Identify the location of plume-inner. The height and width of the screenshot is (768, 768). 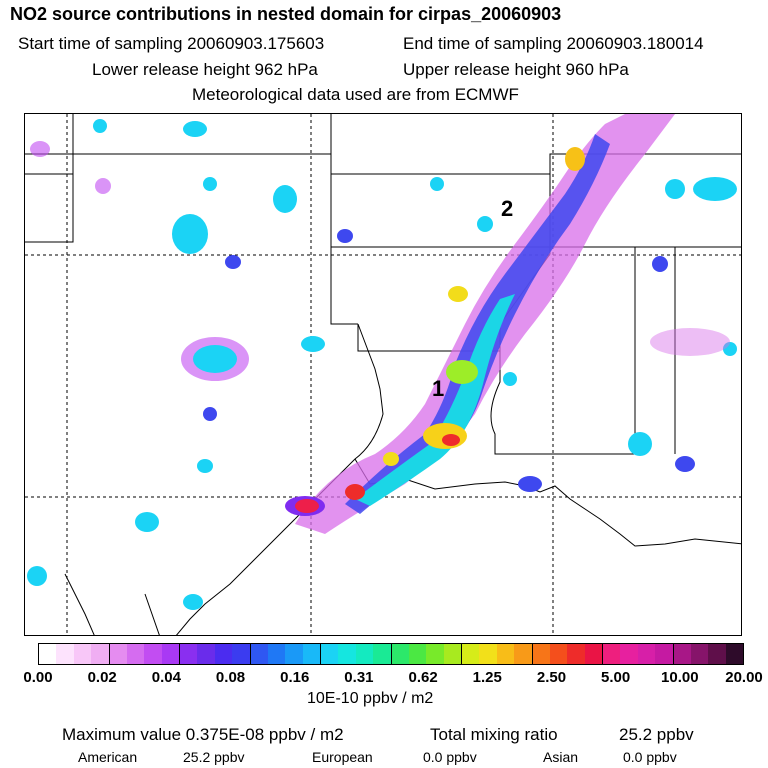
(435, 400).